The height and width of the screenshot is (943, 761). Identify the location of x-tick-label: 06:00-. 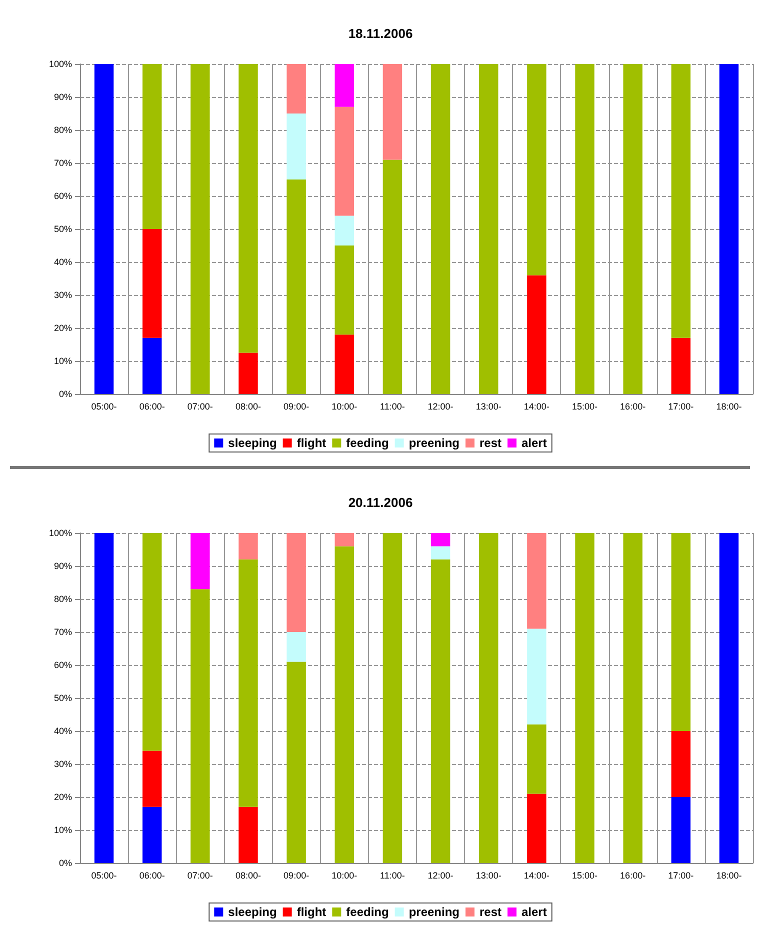
(152, 407).